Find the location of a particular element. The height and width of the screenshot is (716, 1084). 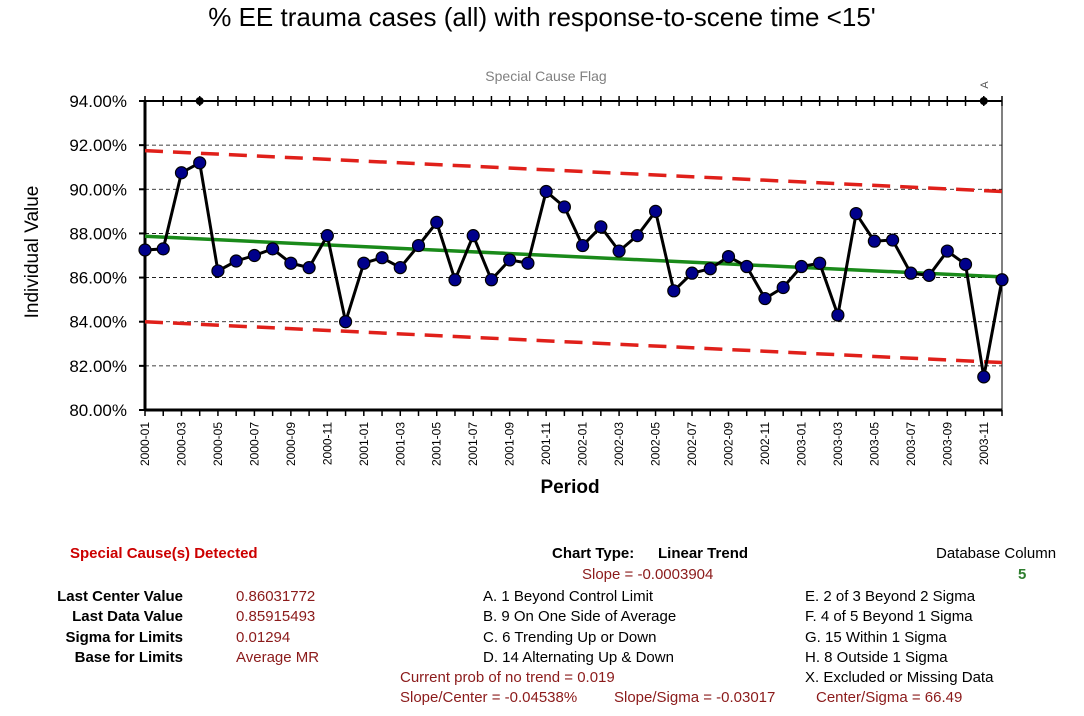

rule-item: A. 1 Beyond Control Limit is located at coordinates (568, 596).